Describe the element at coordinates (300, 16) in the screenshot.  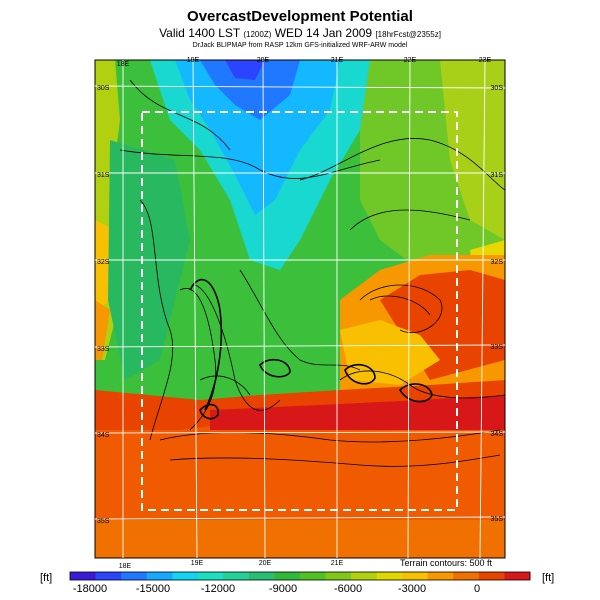
I see `map-title: OvercastDevelopment Potential` at that location.